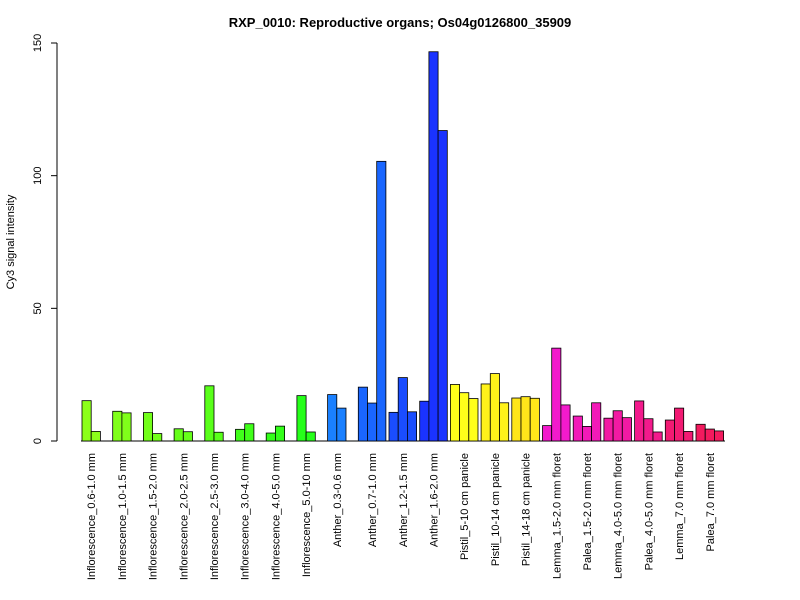  Describe the element at coordinates (373, 500) in the screenshot. I see `category-label: Anther_0.7-1.0 mm` at that location.